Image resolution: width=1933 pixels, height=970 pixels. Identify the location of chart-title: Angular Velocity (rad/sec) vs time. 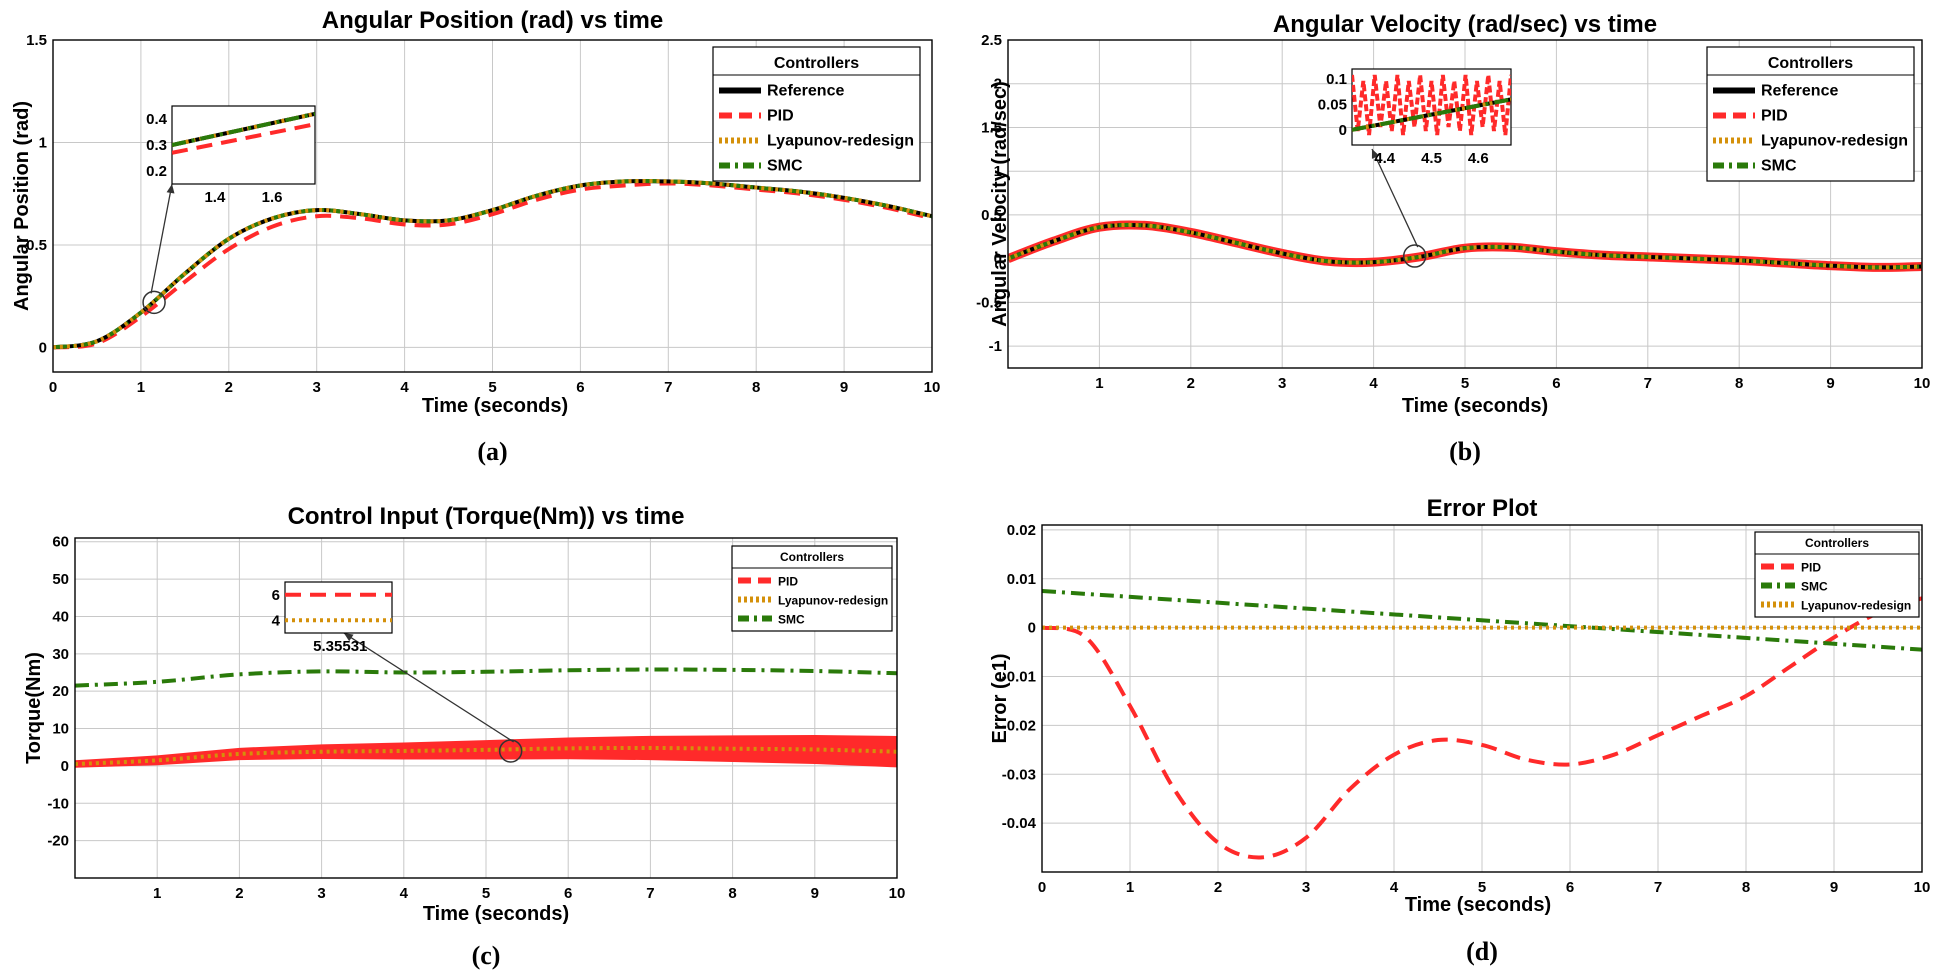
(1465, 24).